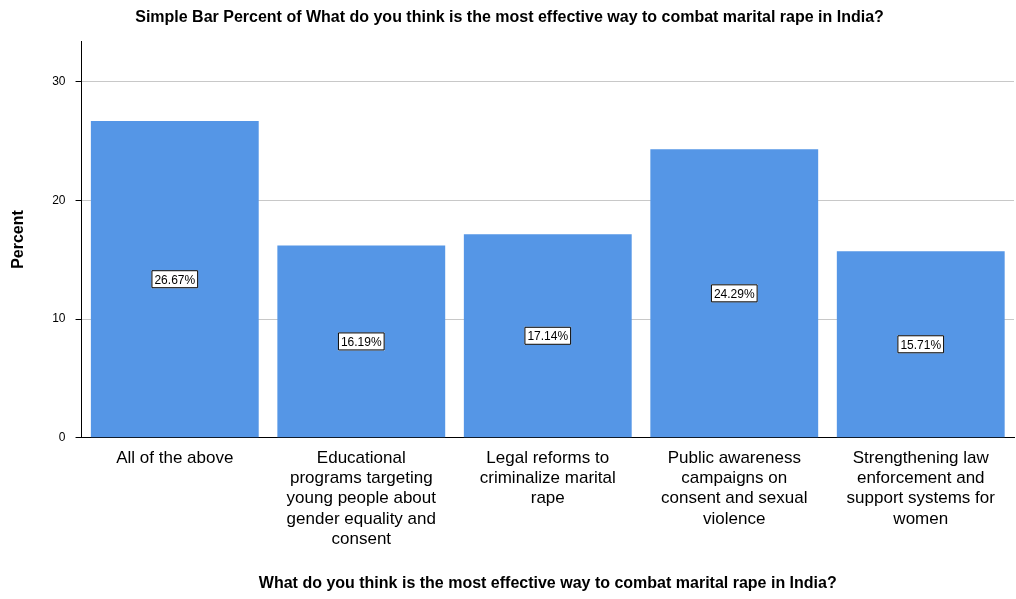  I want to click on x-tick-label: Educational programs targeting young people about gender equality and consent, so click(361, 498).